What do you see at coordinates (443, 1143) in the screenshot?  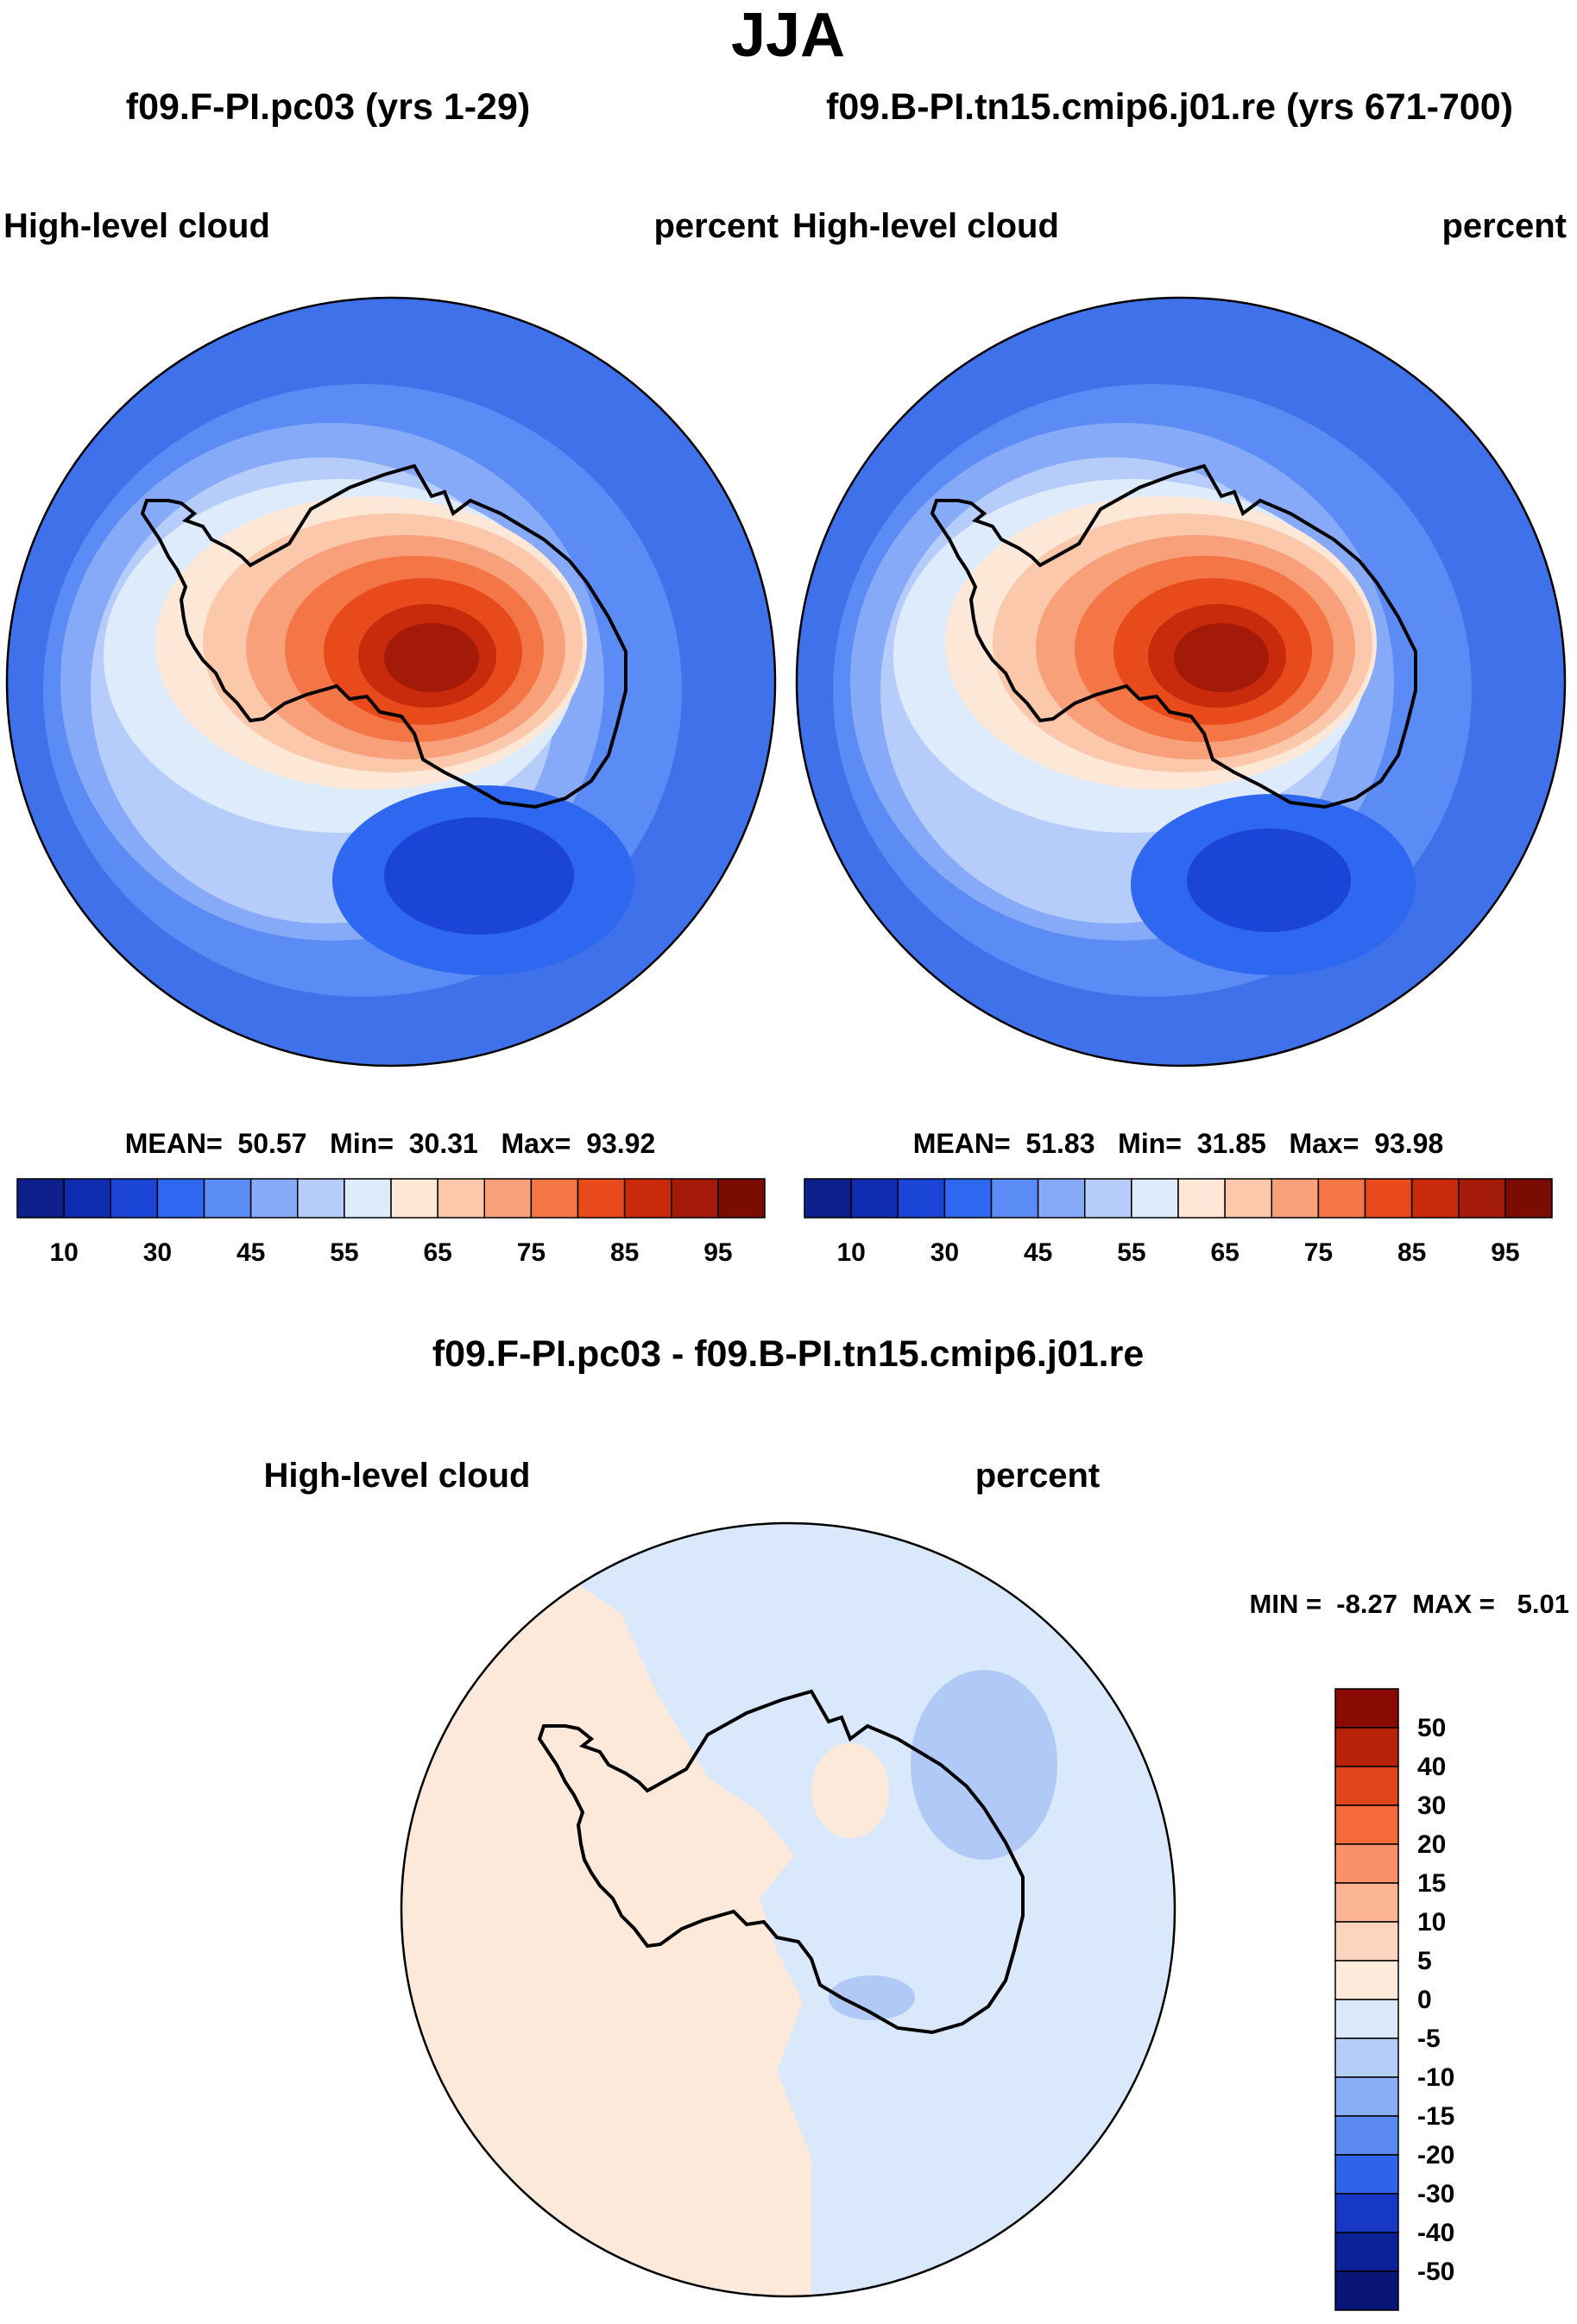 I see `min-value: 30.31` at bounding box center [443, 1143].